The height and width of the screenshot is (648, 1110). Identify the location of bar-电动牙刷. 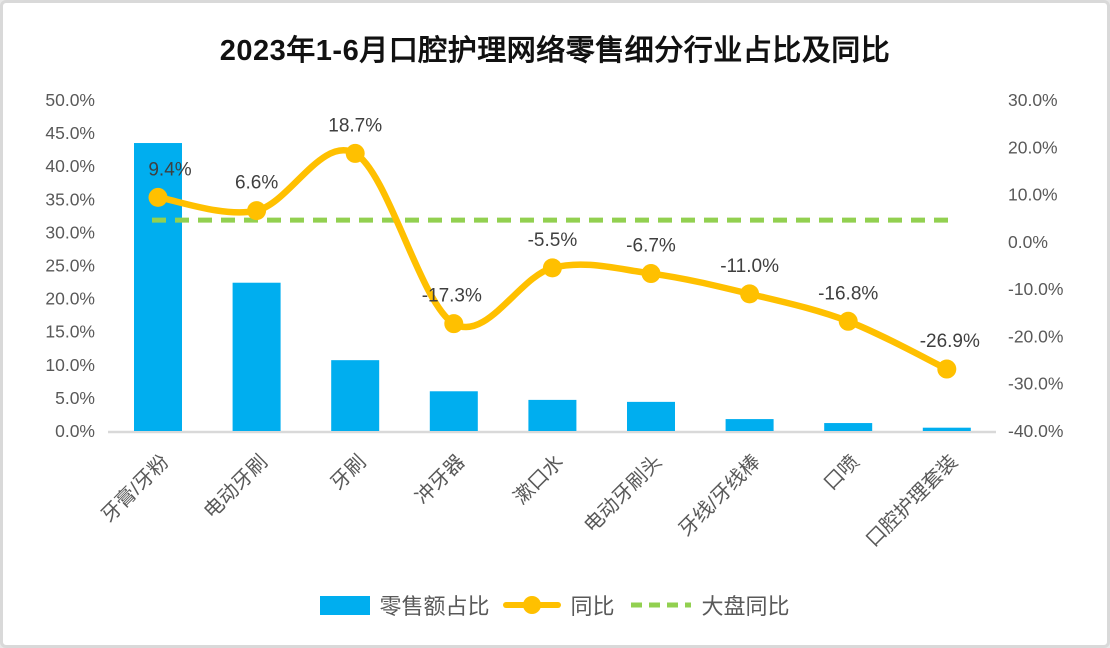
(256, 356).